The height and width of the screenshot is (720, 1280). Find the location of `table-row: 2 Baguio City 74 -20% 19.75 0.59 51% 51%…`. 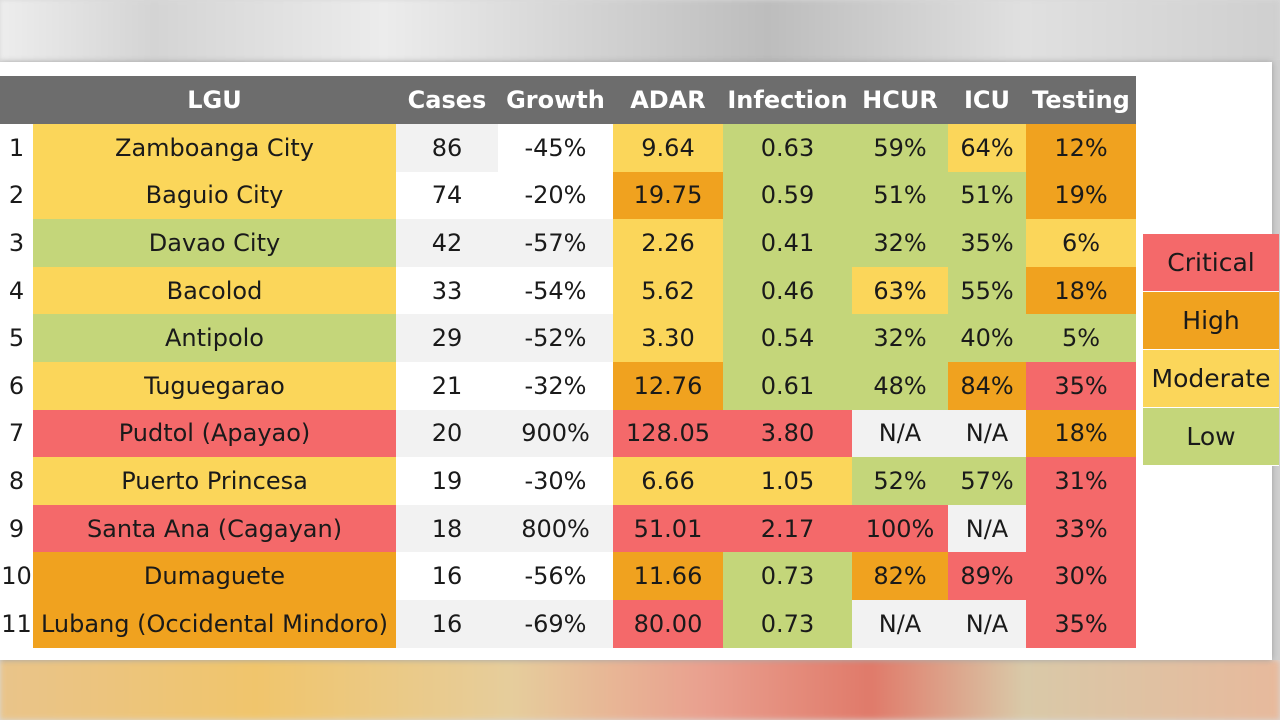

table-row: 2 Baguio City 74 -20% 19.75 0.59 51% 51%… is located at coordinates (568, 195).